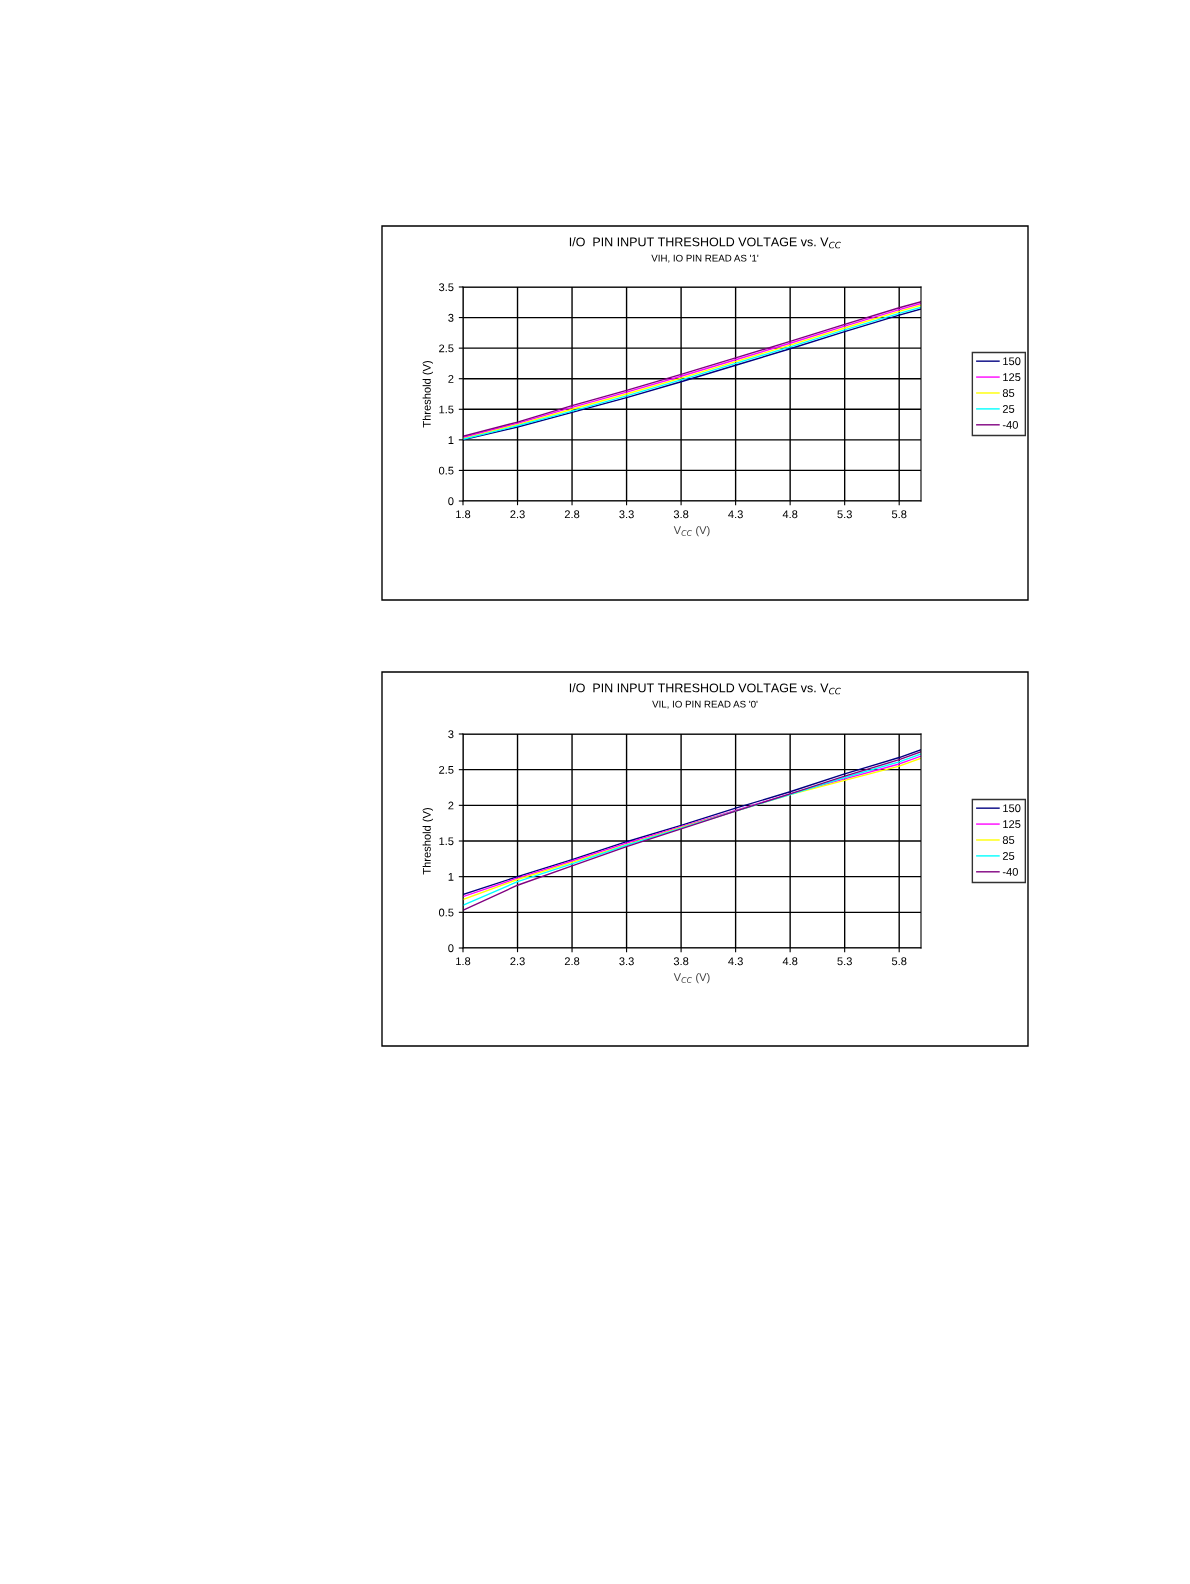  What do you see at coordinates (446, 287) in the screenshot?
I see `y-tick-label: 3.5` at bounding box center [446, 287].